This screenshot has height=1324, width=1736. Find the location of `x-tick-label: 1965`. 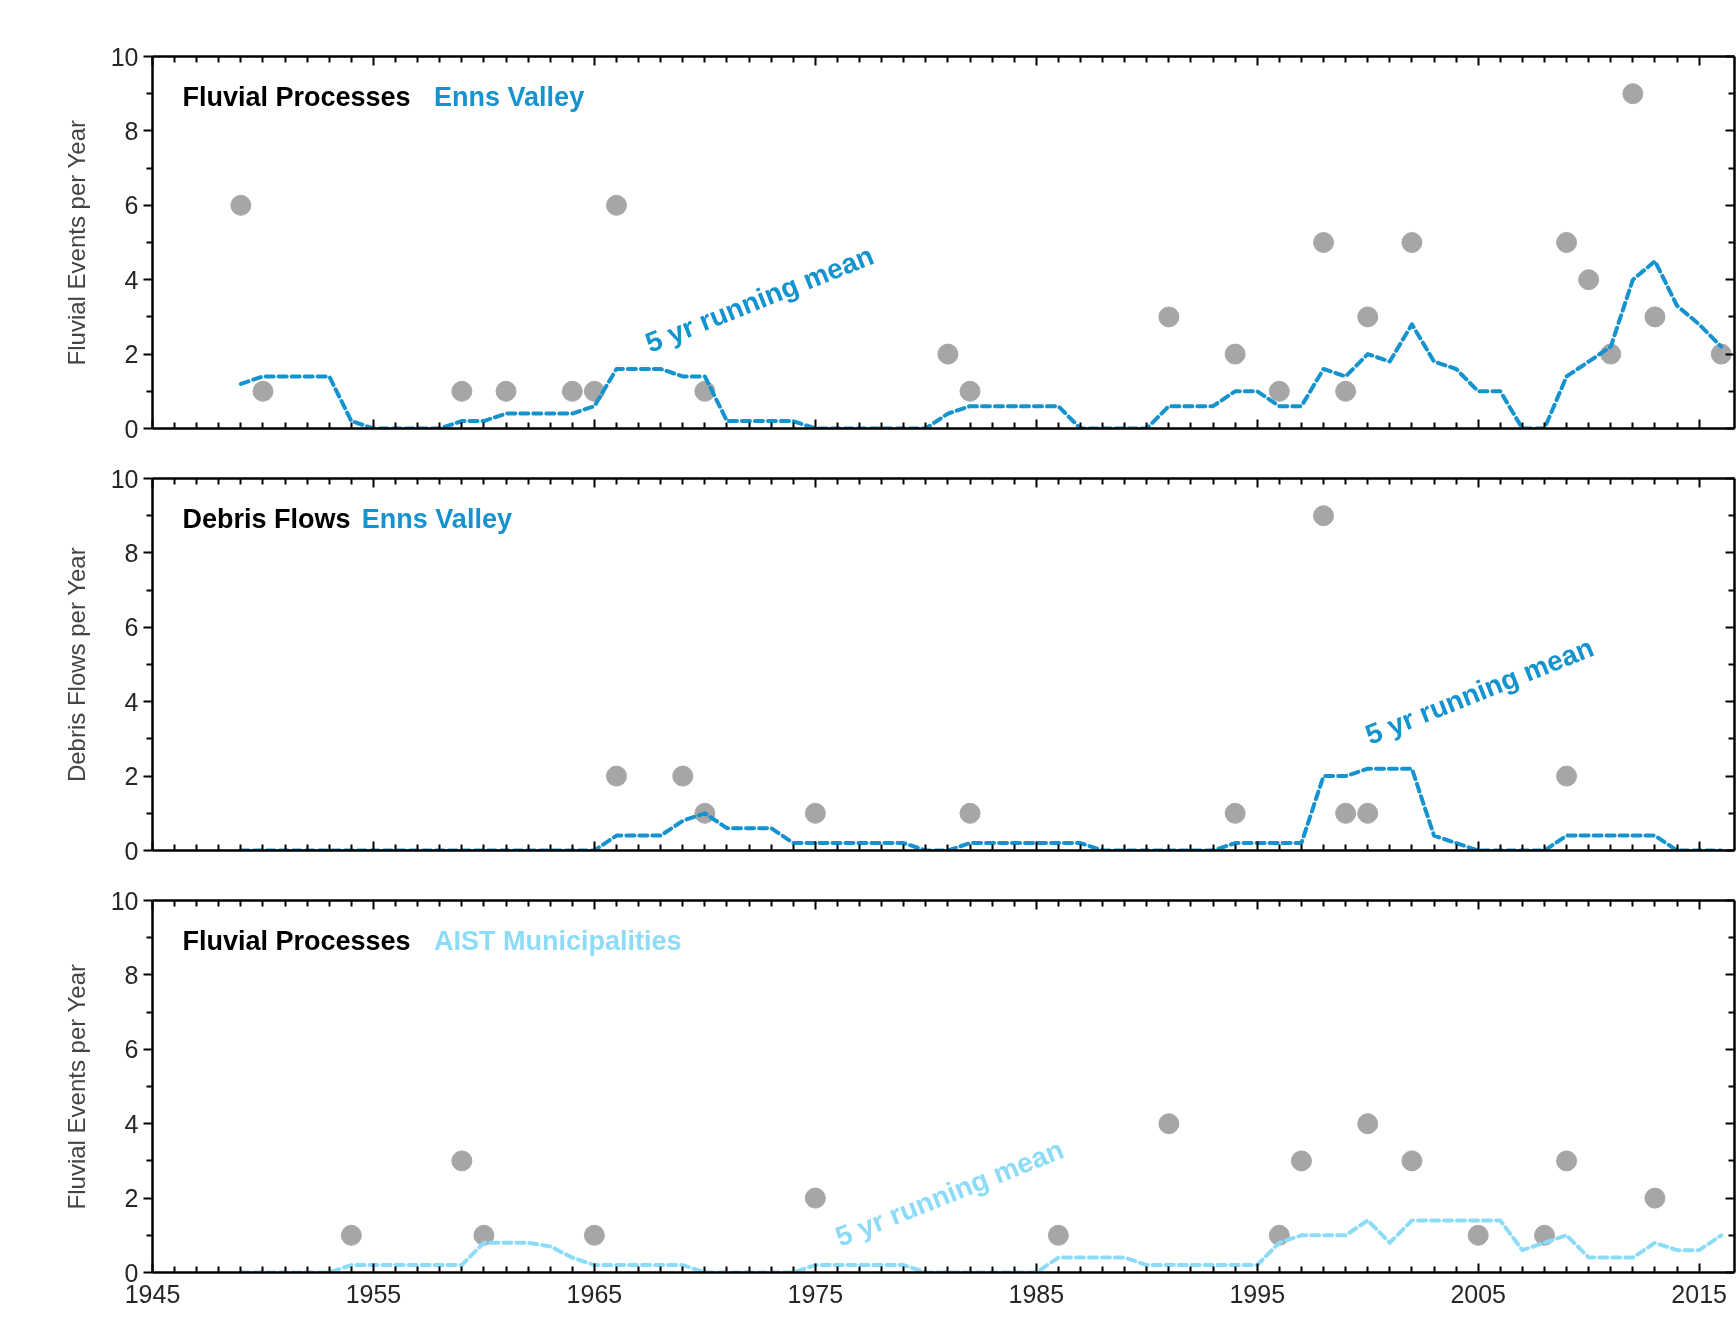

x-tick-label: 1965 is located at coordinates (594, 1293).